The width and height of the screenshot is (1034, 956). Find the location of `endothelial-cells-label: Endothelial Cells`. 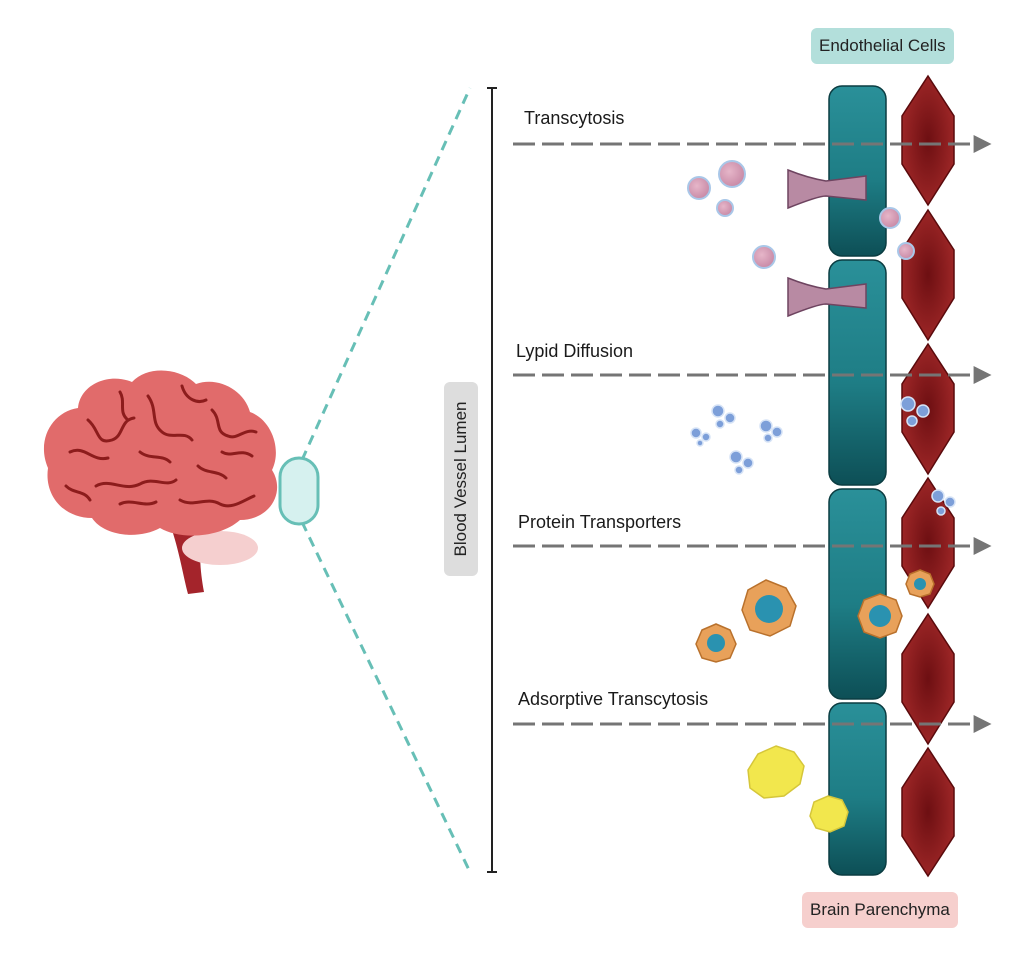

endothelial-cells-label: Endothelial Cells is located at coordinates (882, 46).